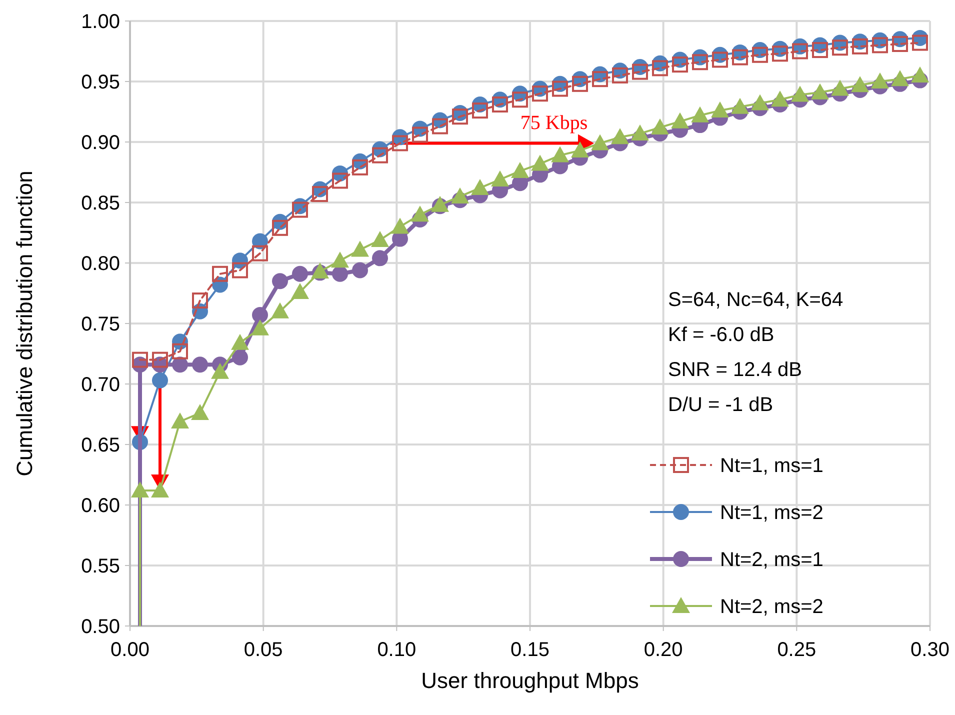 The height and width of the screenshot is (715, 955). Describe the element at coordinates (100, 627) in the screenshot. I see `y-tick-label: 0.50` at that location.